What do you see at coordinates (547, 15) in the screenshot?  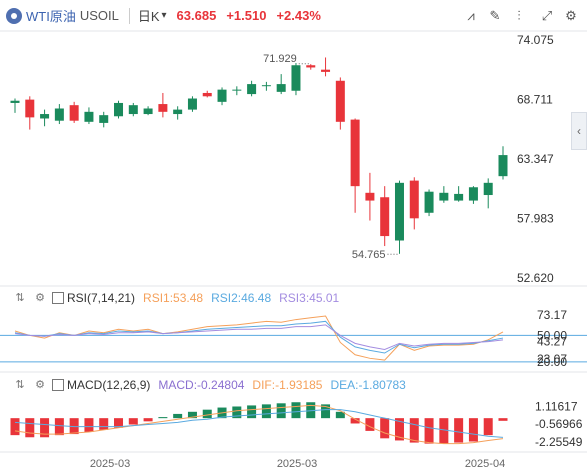 I see `fullscreen-icon: ⤢` at bounding box center [547, 15].